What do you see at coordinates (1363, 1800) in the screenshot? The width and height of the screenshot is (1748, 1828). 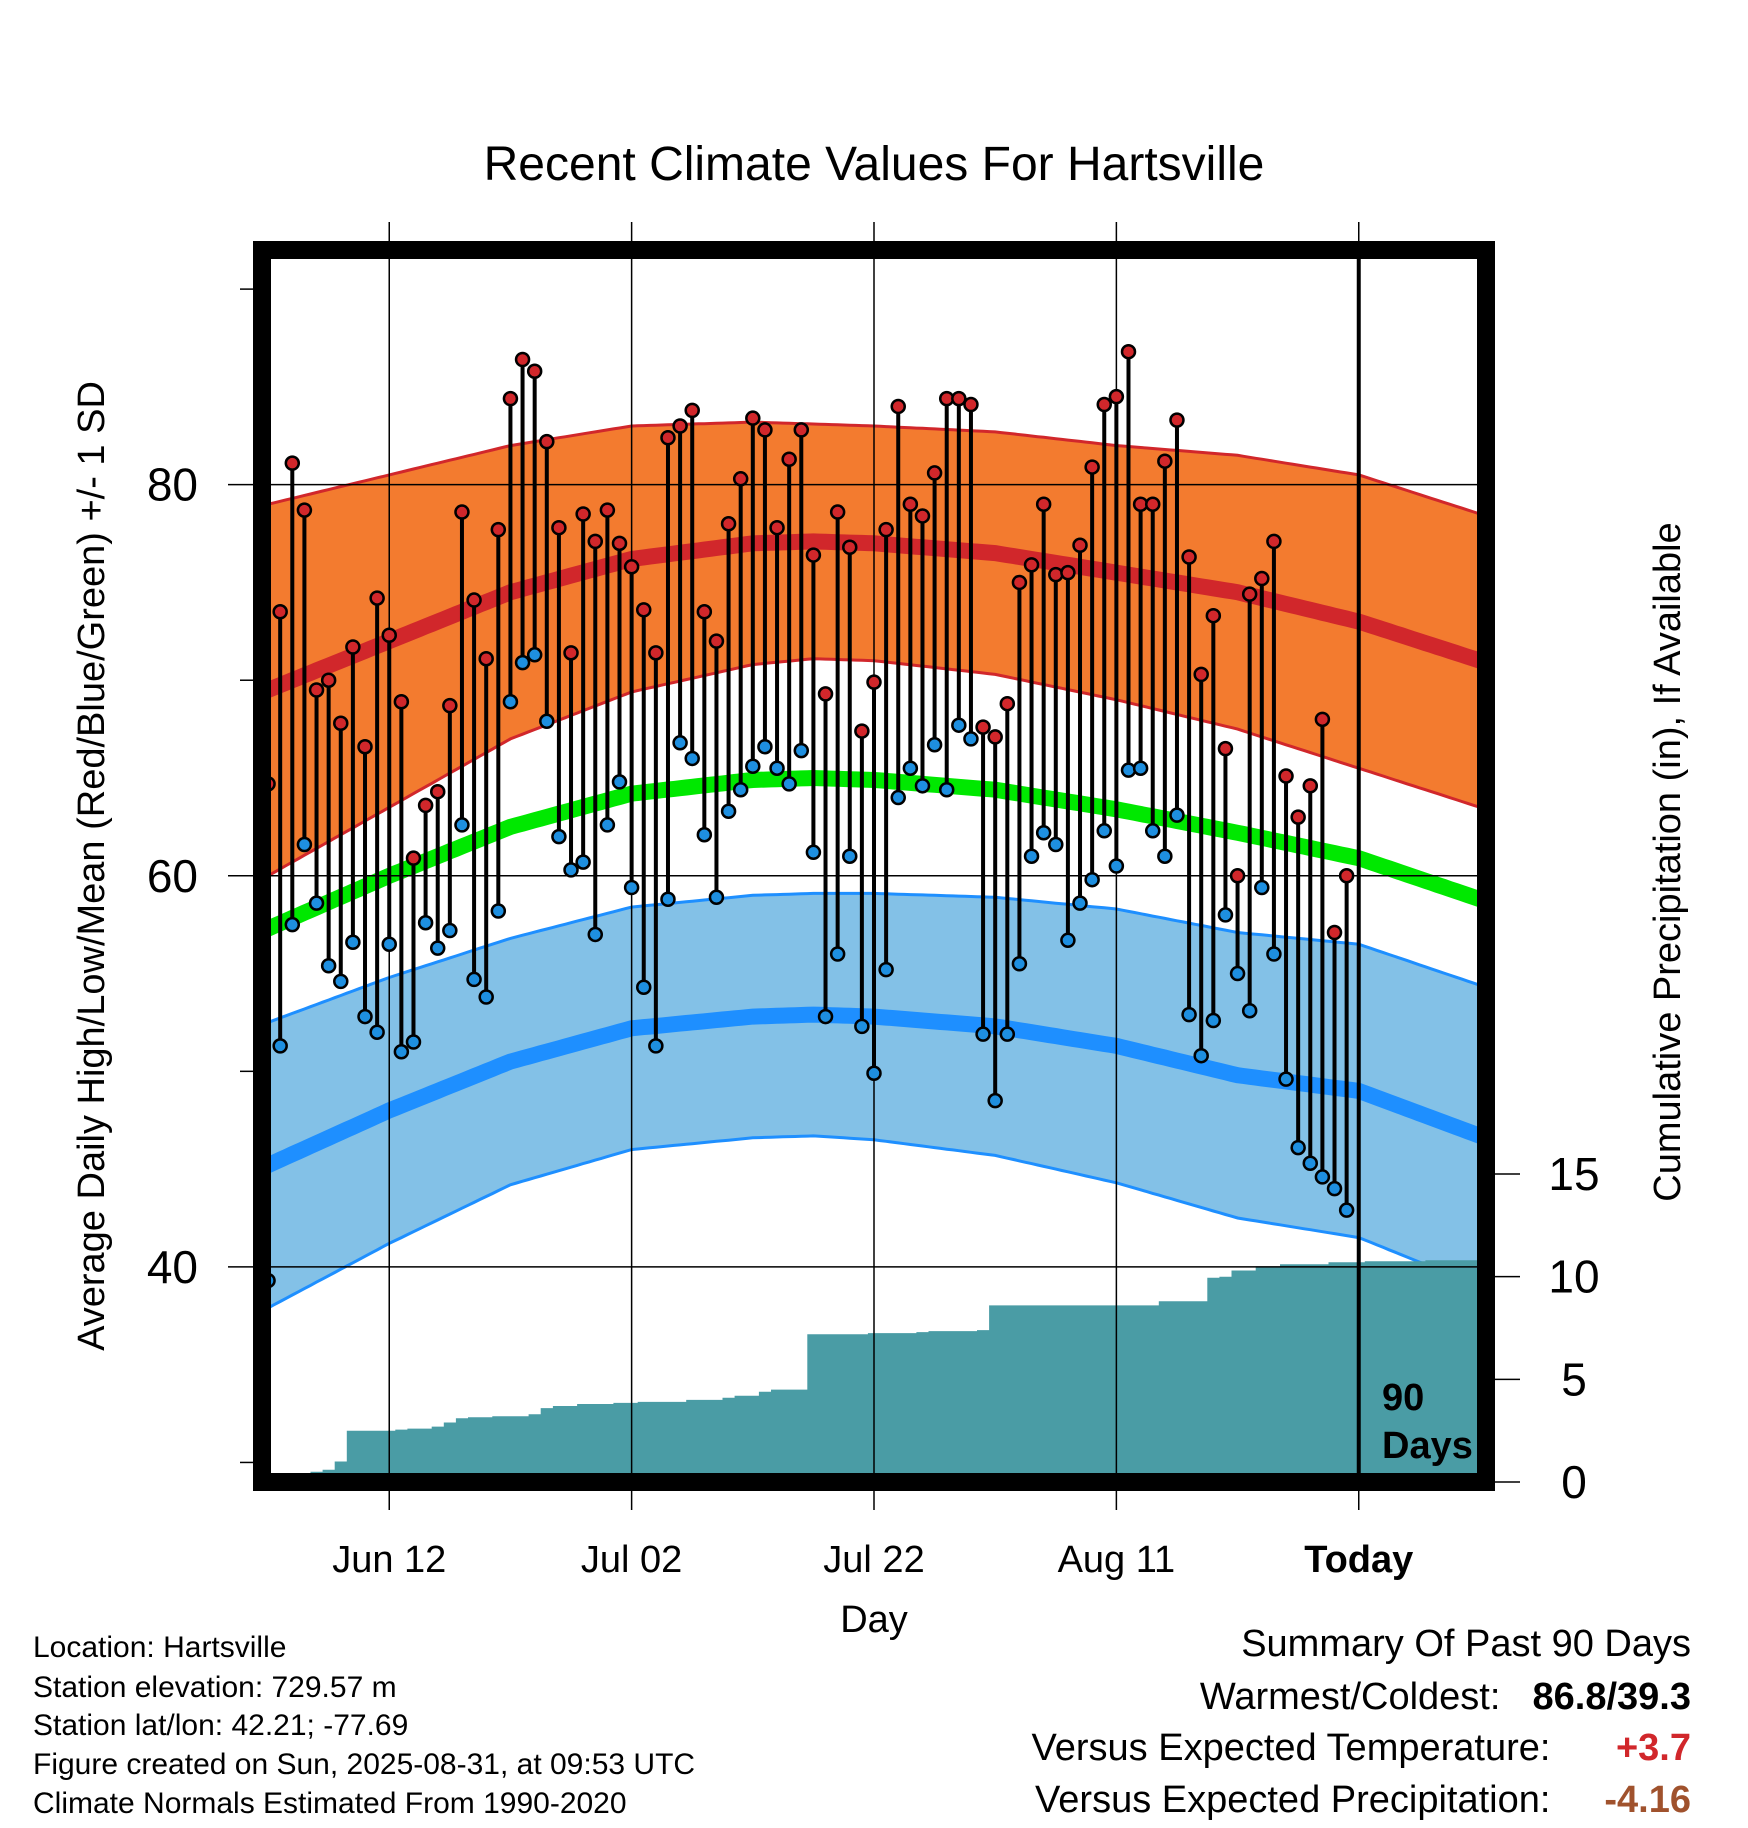 I see `summary-precip-anomaly: Versus Expected Precipitation: -4.16` at bounding box center [1363, 1800].